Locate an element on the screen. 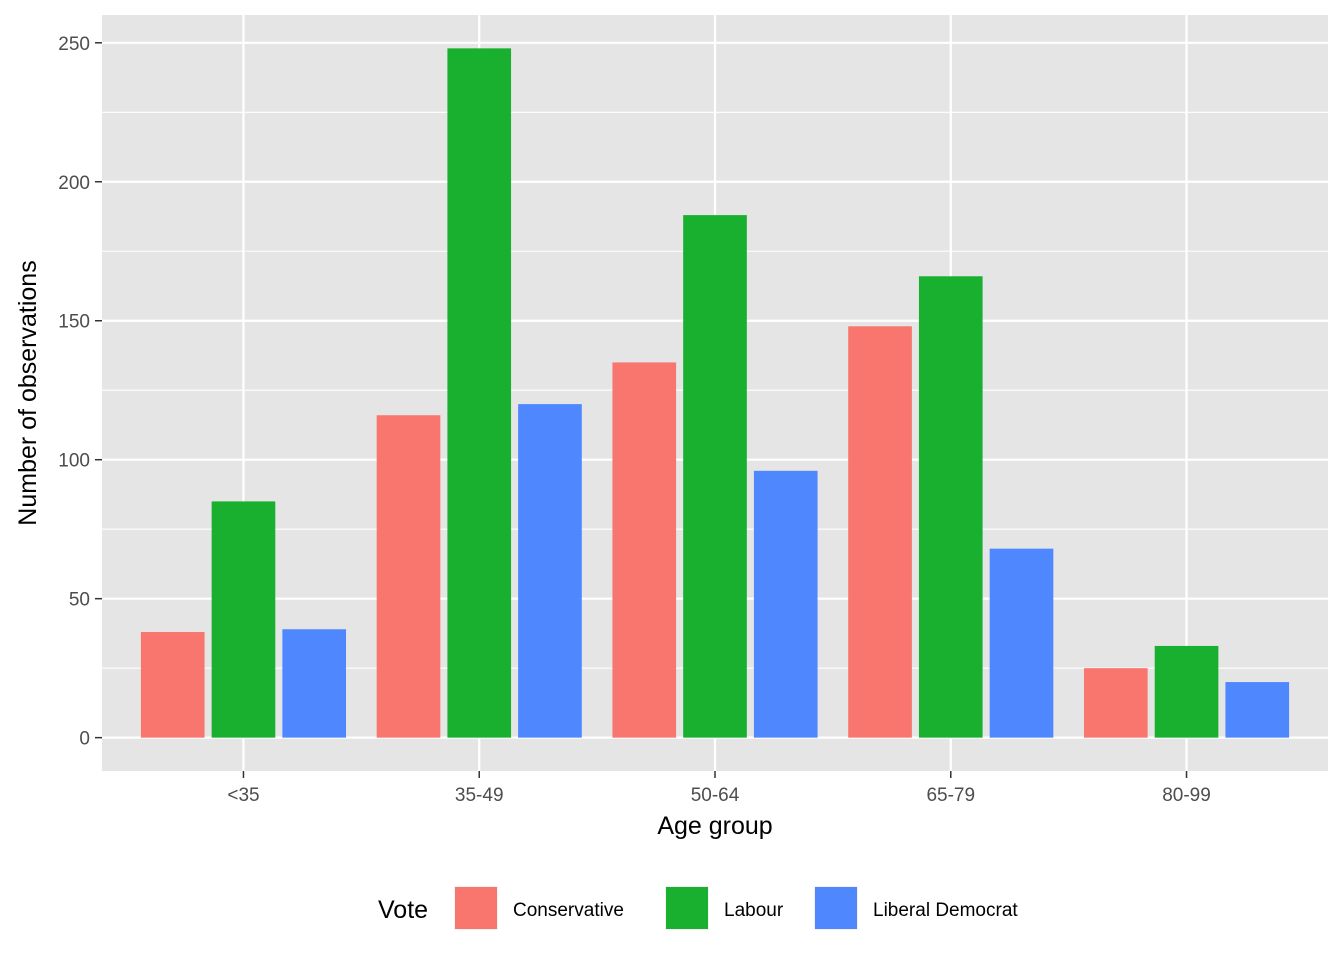  x-axis: <35 35-49 50-64 65-79 80-99 is located at coordinates (719, 788).